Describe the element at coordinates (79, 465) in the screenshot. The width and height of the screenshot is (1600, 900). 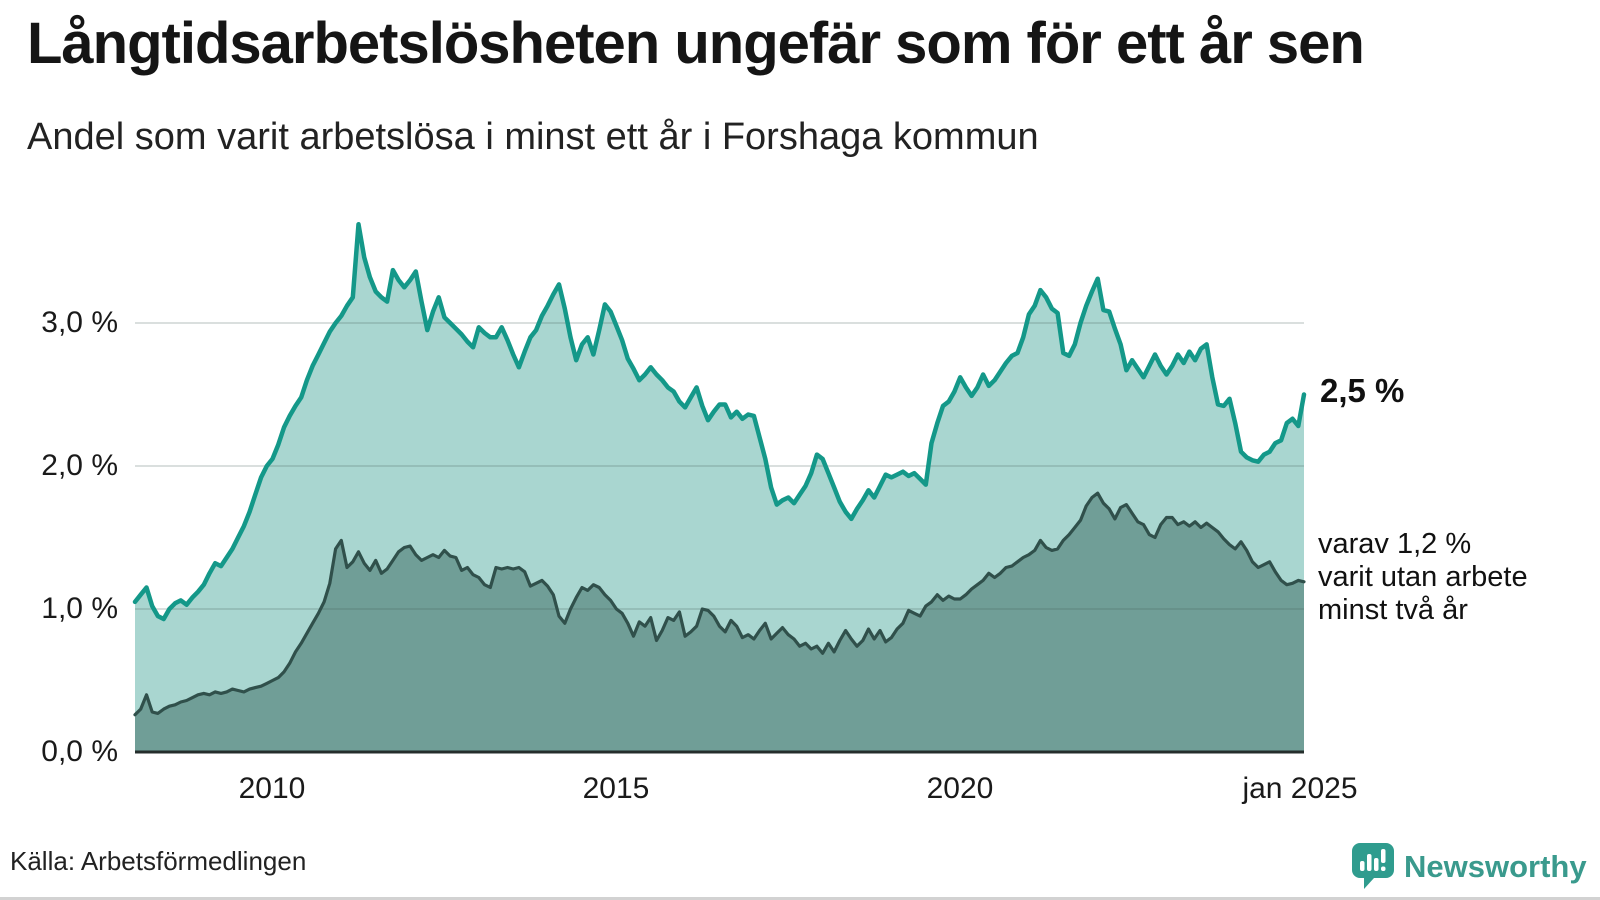
I see `y-axis-label-2: 2,0 %` at that location.